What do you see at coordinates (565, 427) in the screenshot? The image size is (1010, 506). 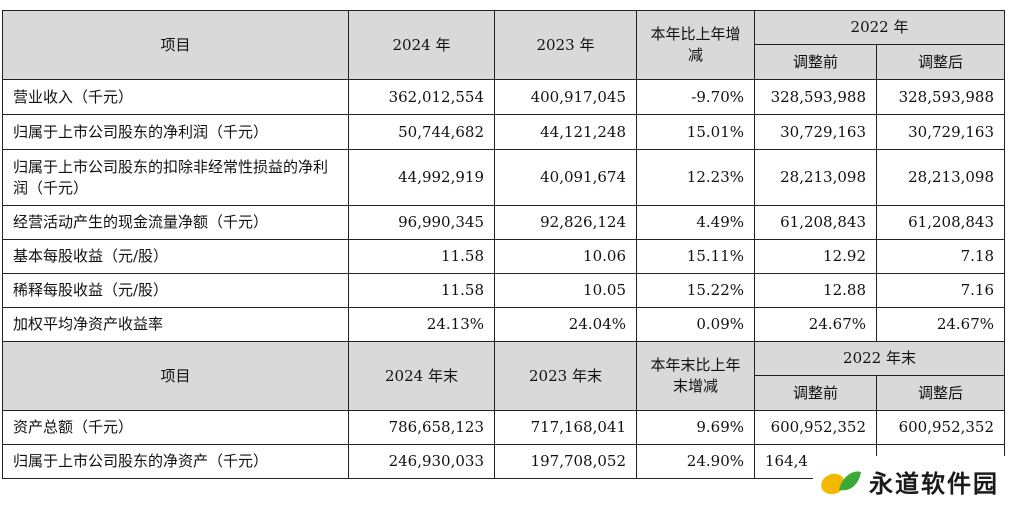 I see `cell-2023: 717,168,041` at bounding box center [565, 427].